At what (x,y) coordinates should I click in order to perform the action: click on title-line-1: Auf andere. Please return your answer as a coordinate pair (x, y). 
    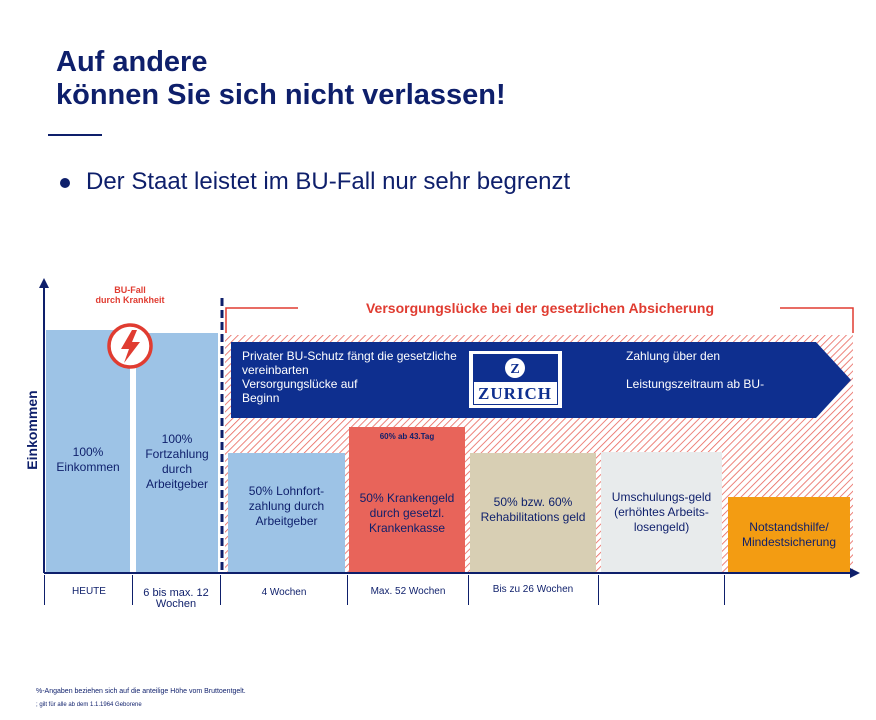
    Looking at the image, I should click on (132, 62).